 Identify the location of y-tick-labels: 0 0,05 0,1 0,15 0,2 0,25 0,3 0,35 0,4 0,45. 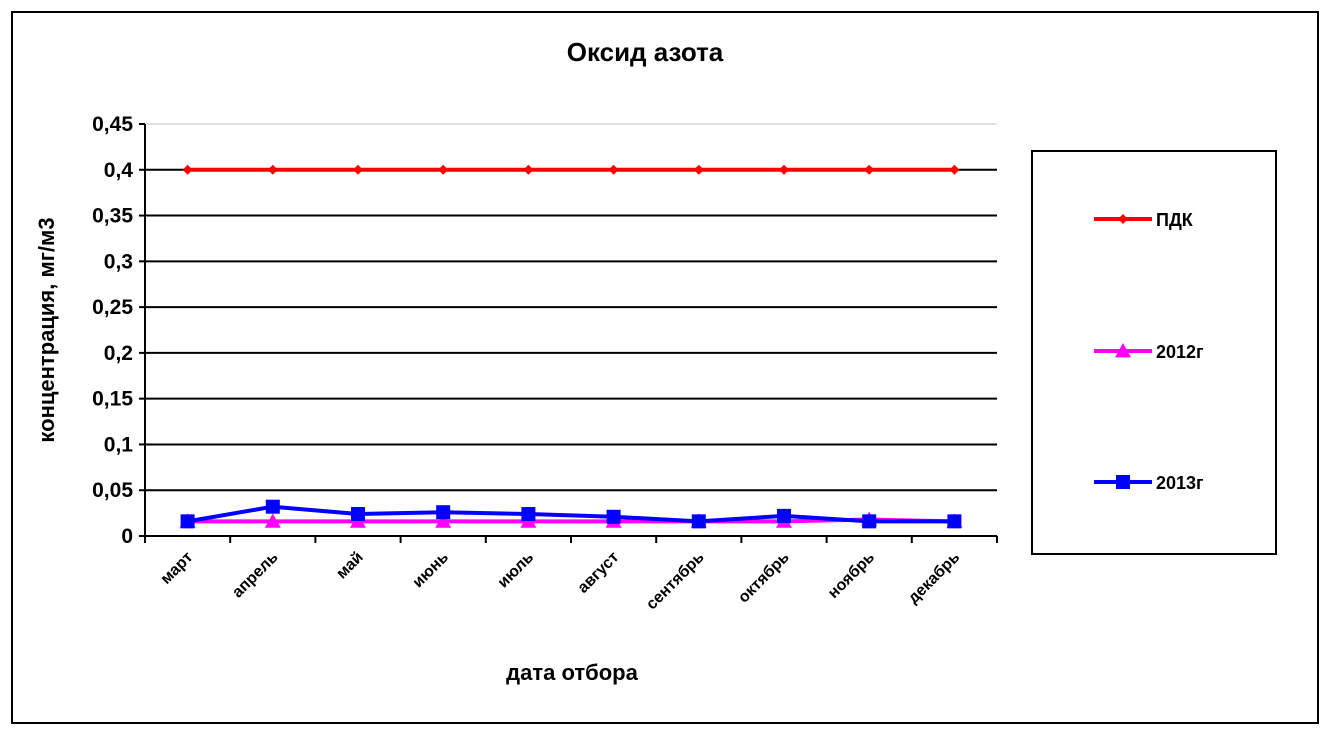
(112, 330).